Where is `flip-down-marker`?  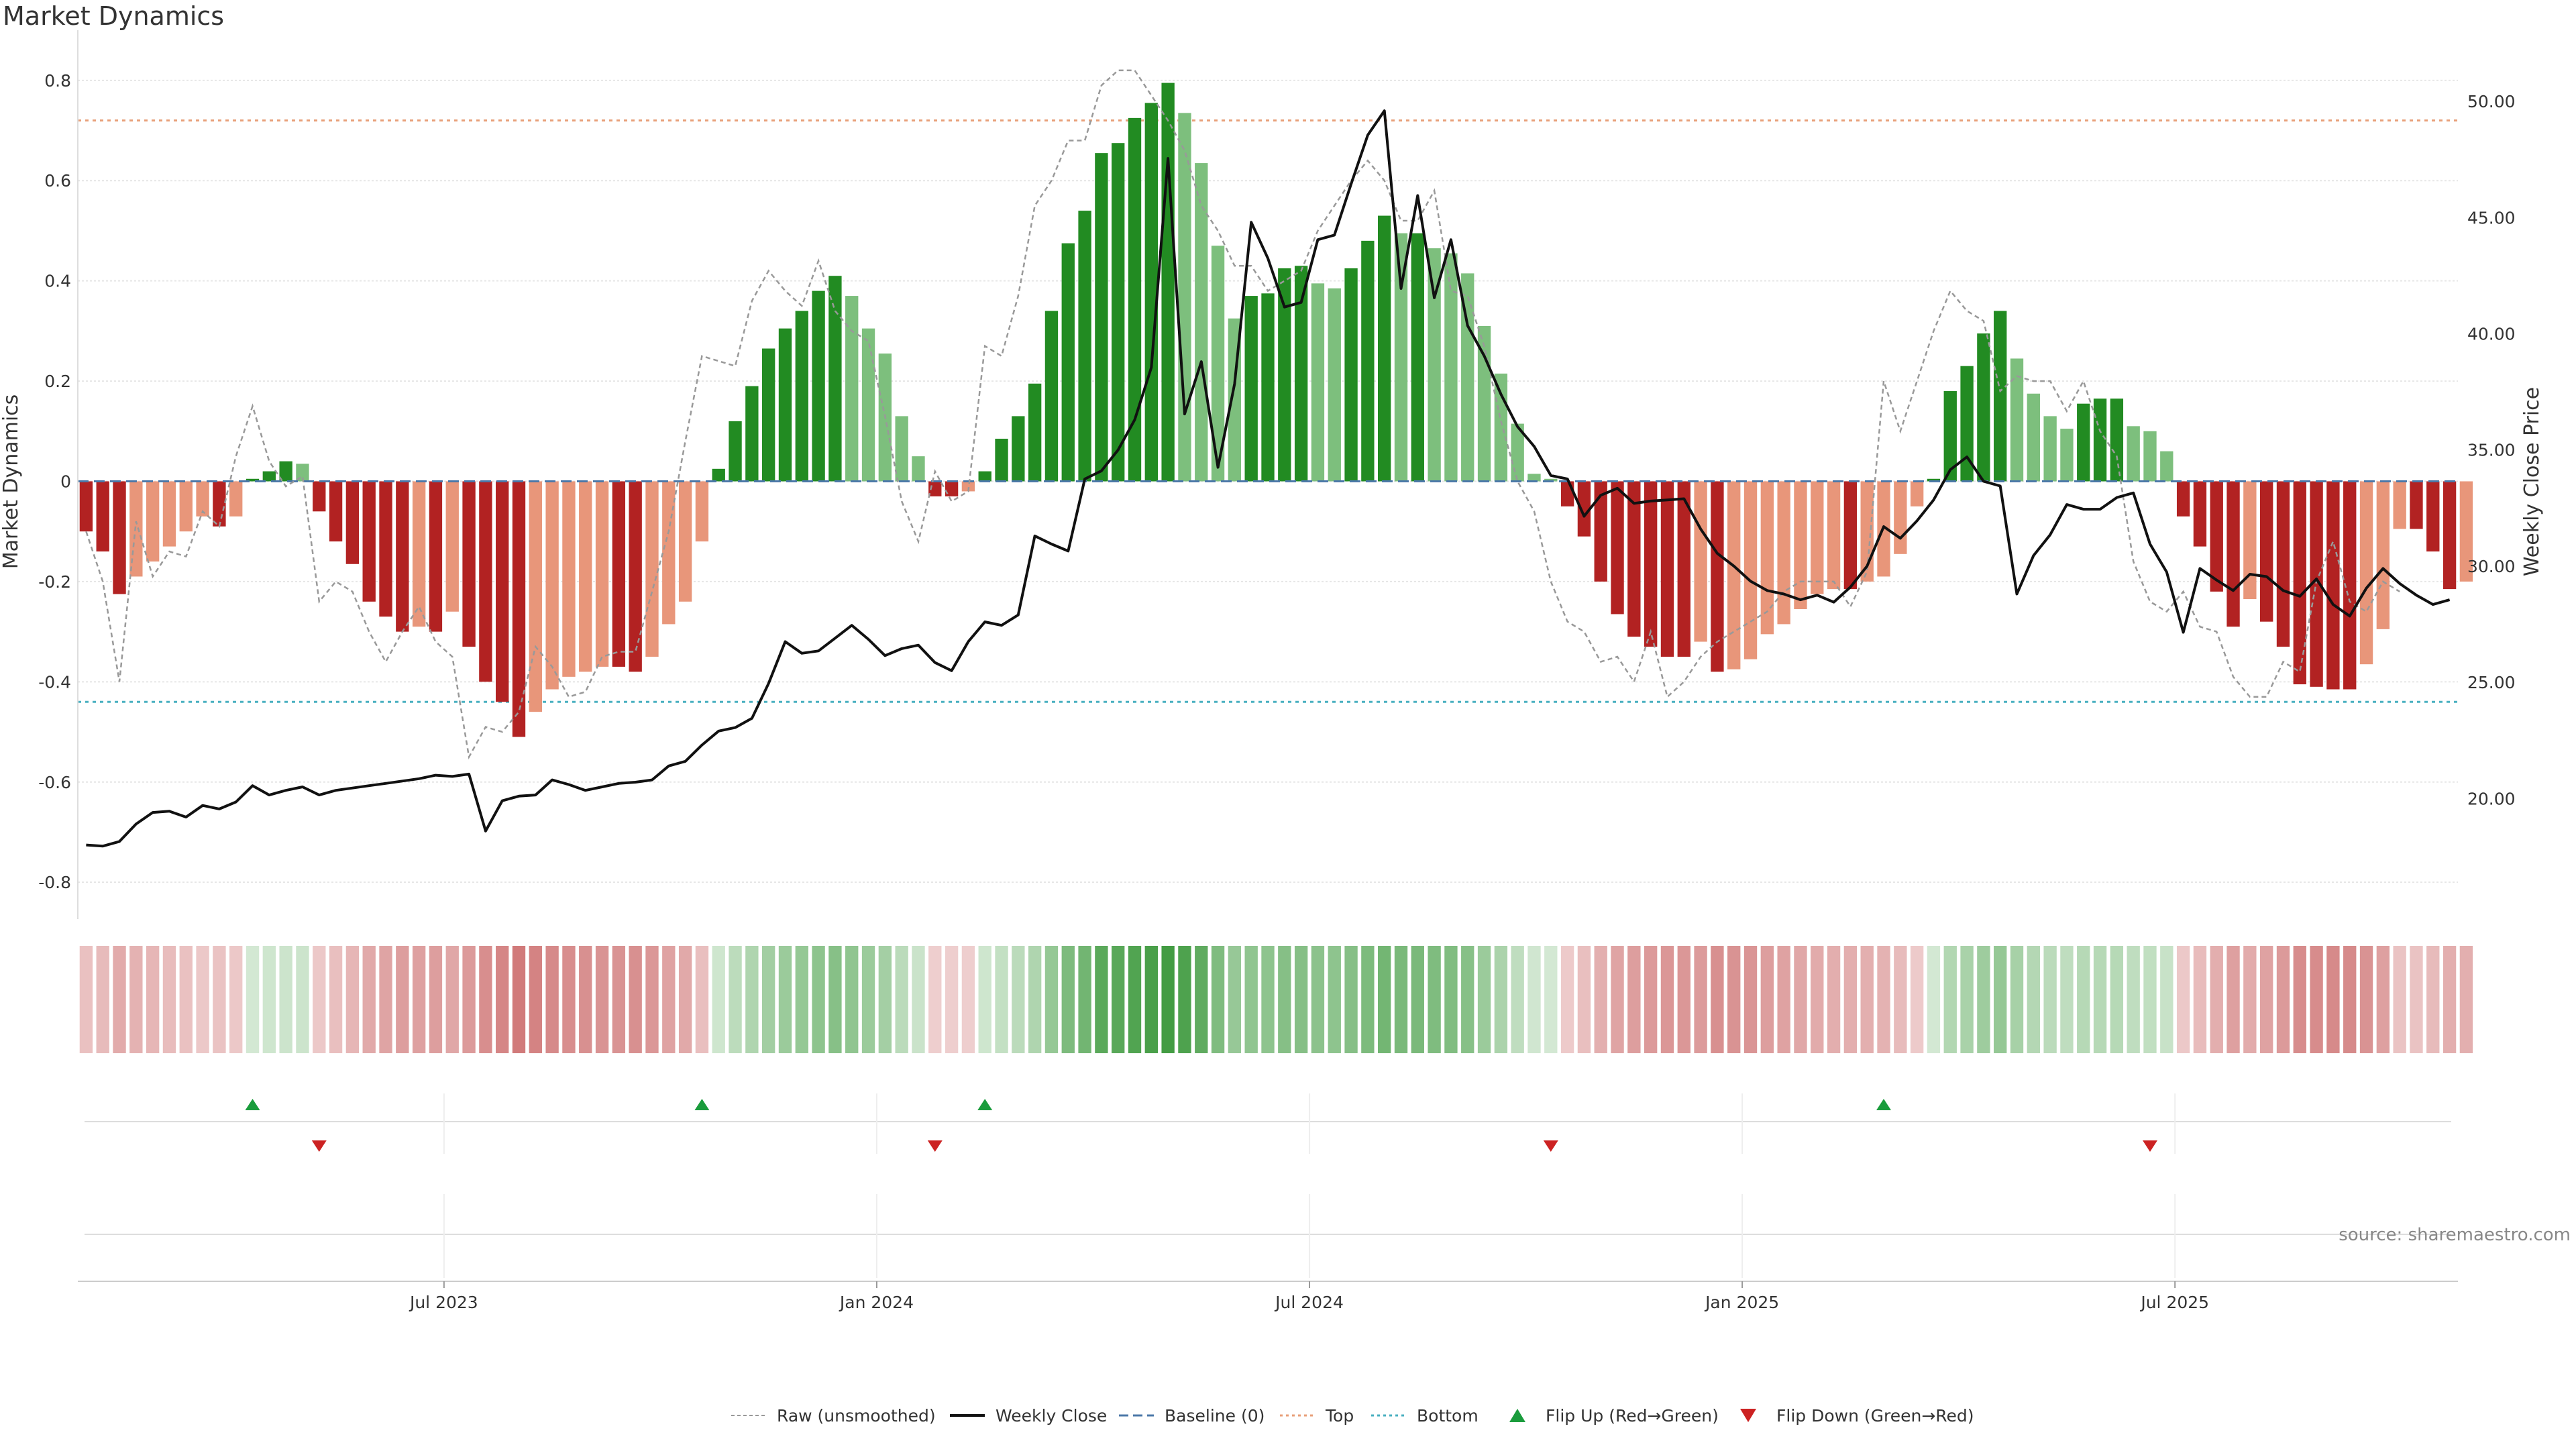
flip-down-marker is located at coordinates (1550, 1146).